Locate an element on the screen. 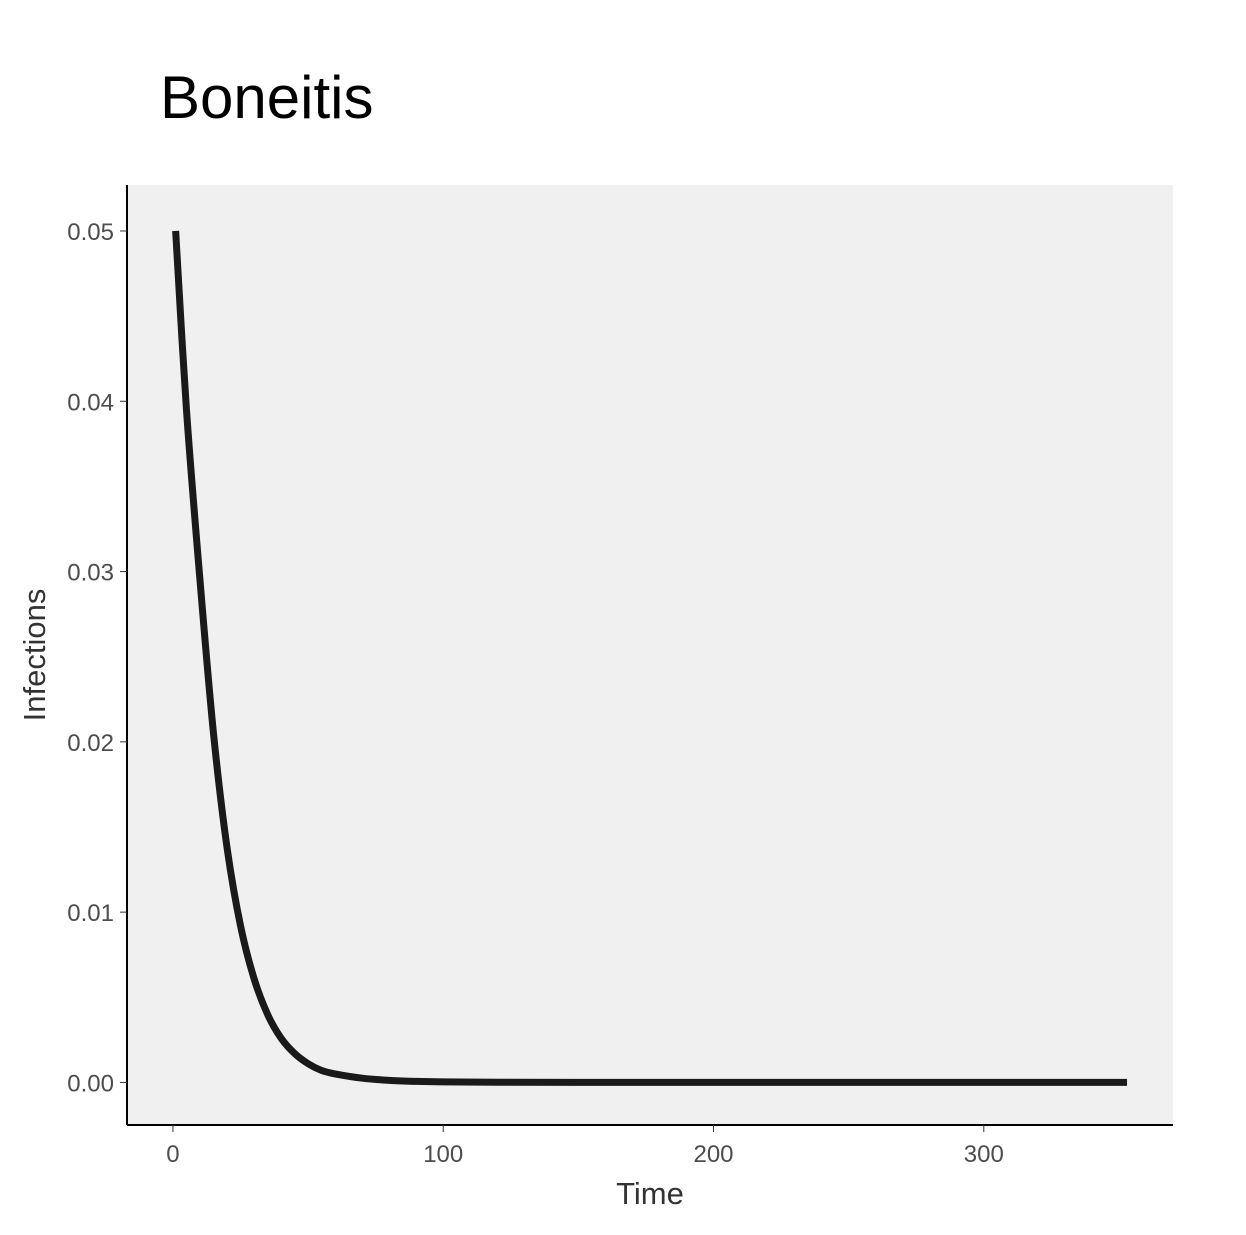 The width and height of the screenshot is (1246, 1235). y-tick-label: 0.04 is located at coordinates (90, 402).